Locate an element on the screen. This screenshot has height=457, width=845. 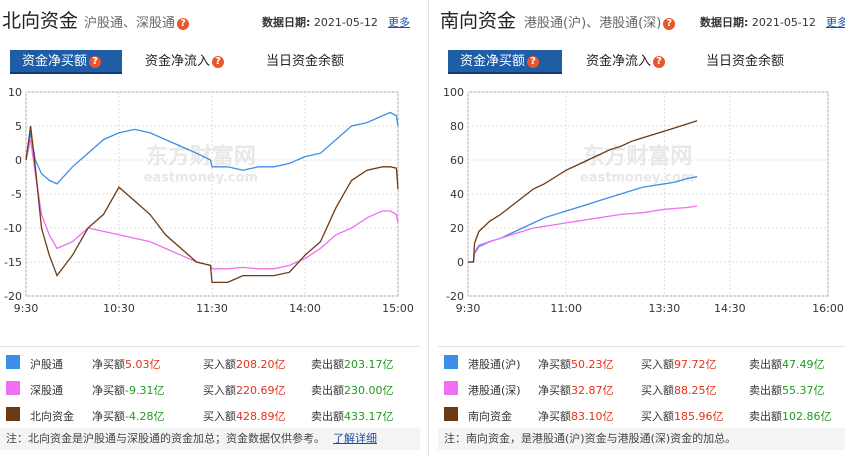
x-tick-label: 9:30 is located at coordinates (26, 308).